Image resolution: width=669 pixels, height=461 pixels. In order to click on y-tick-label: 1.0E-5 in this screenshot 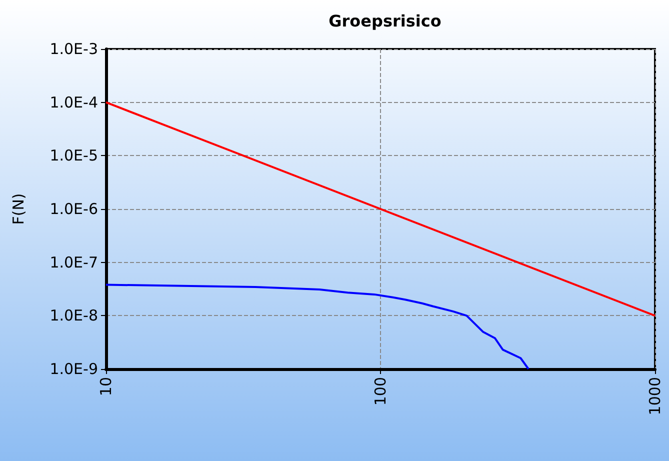, I will do `click(74, 155)`.